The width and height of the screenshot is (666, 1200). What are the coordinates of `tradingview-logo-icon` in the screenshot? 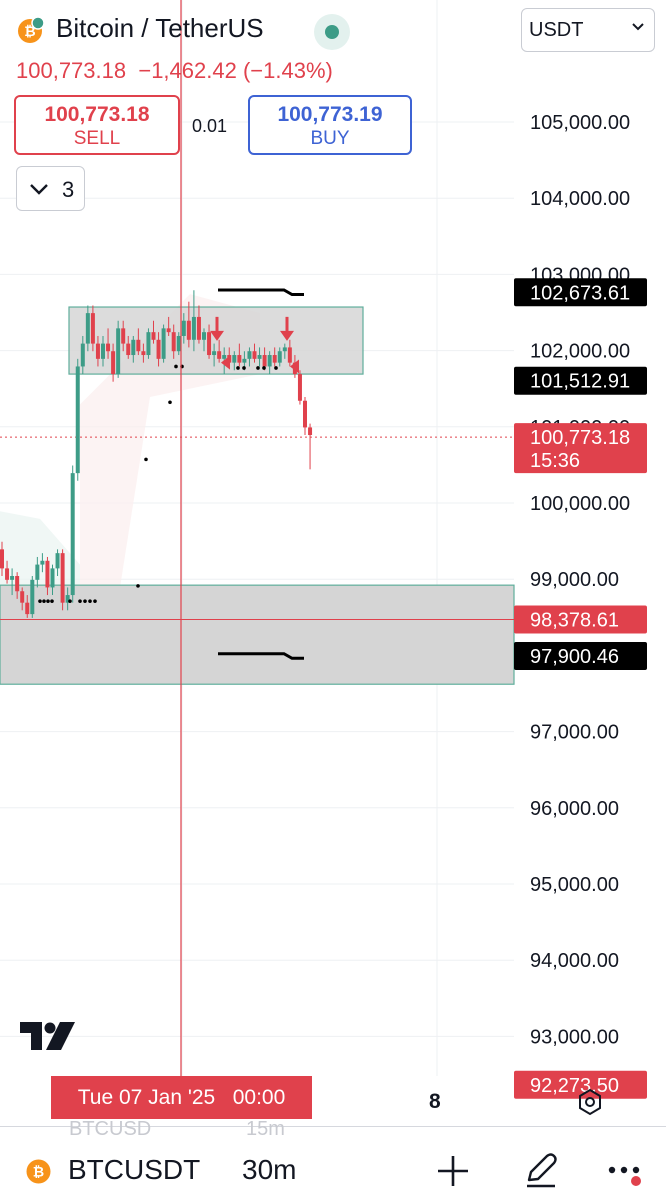 It's located at (48, 1037).